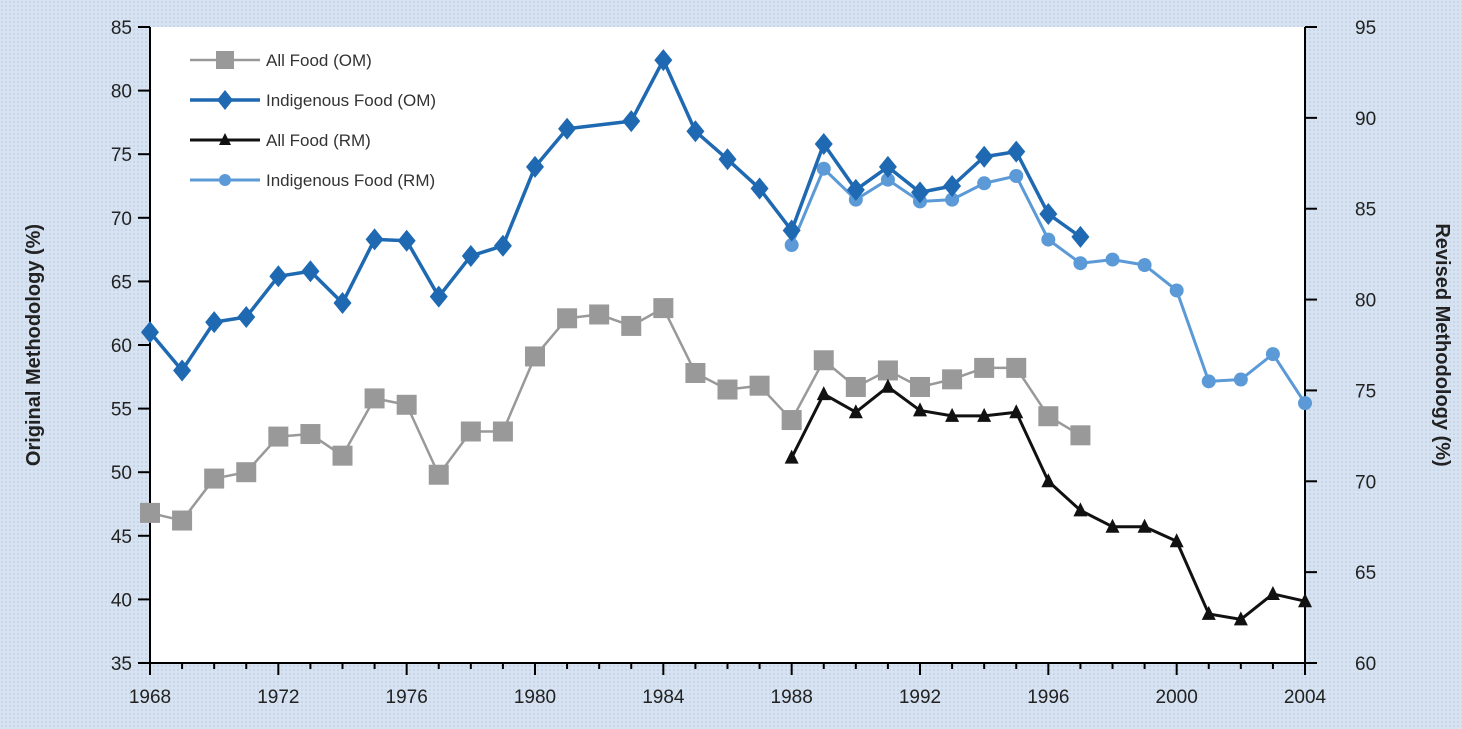 This screenshot has width=1462, height=729. Describe the element at coordinates (1177, 697) in the screenshot. I see `x-tick-label: 2000` at that location.